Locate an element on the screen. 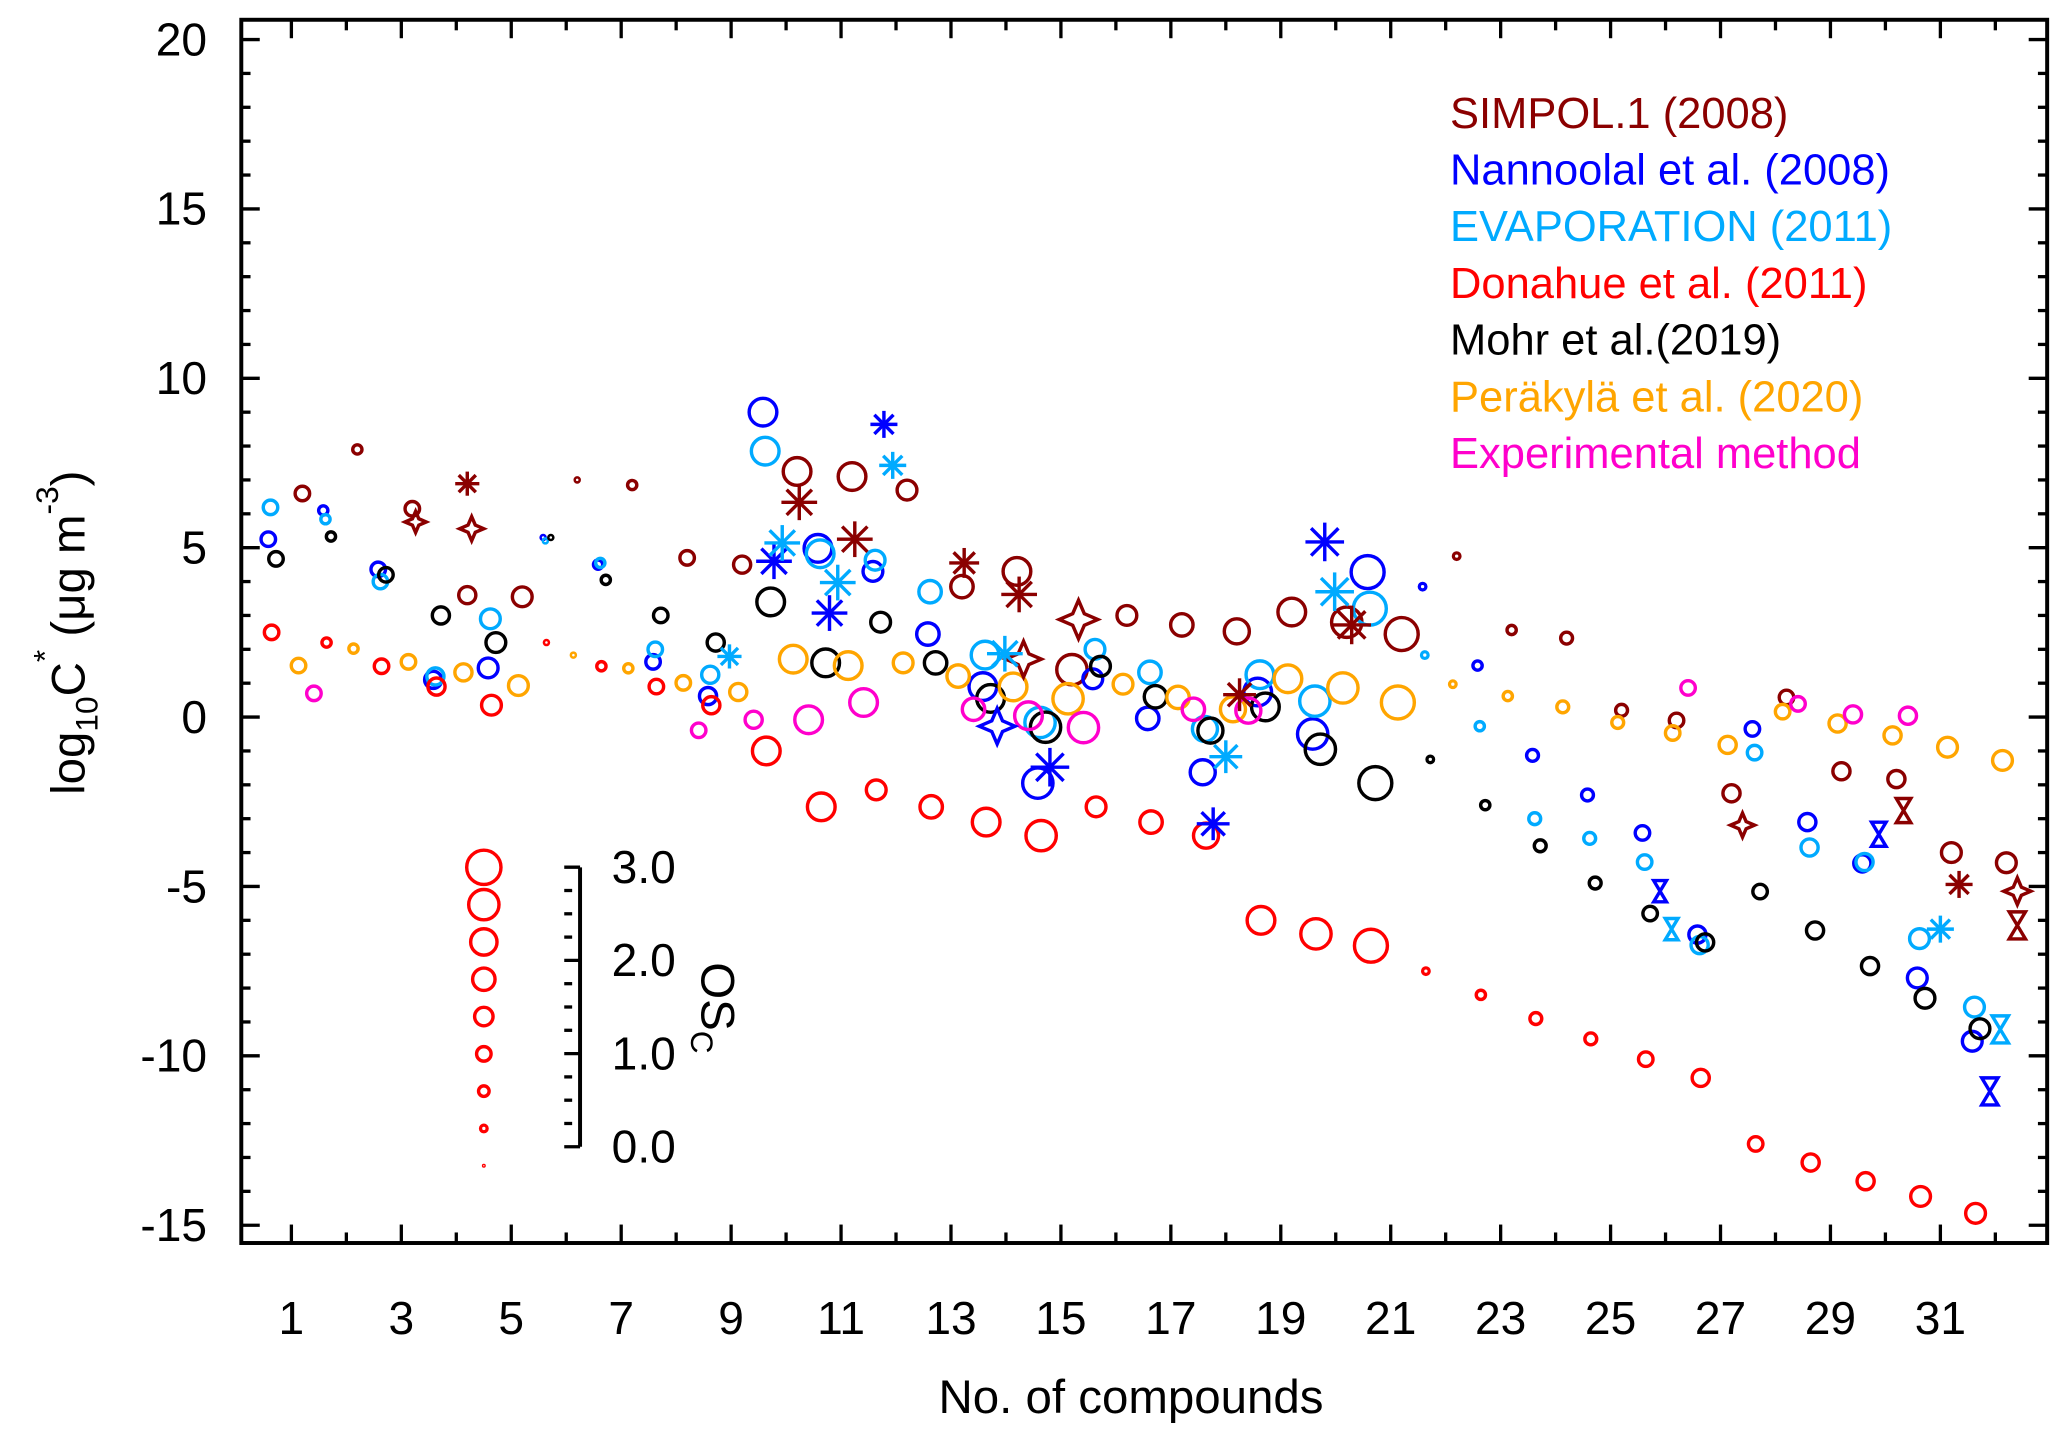 The image size is (2067, 1446). y-tick-label: 0 is located at coordinates (194, 717).